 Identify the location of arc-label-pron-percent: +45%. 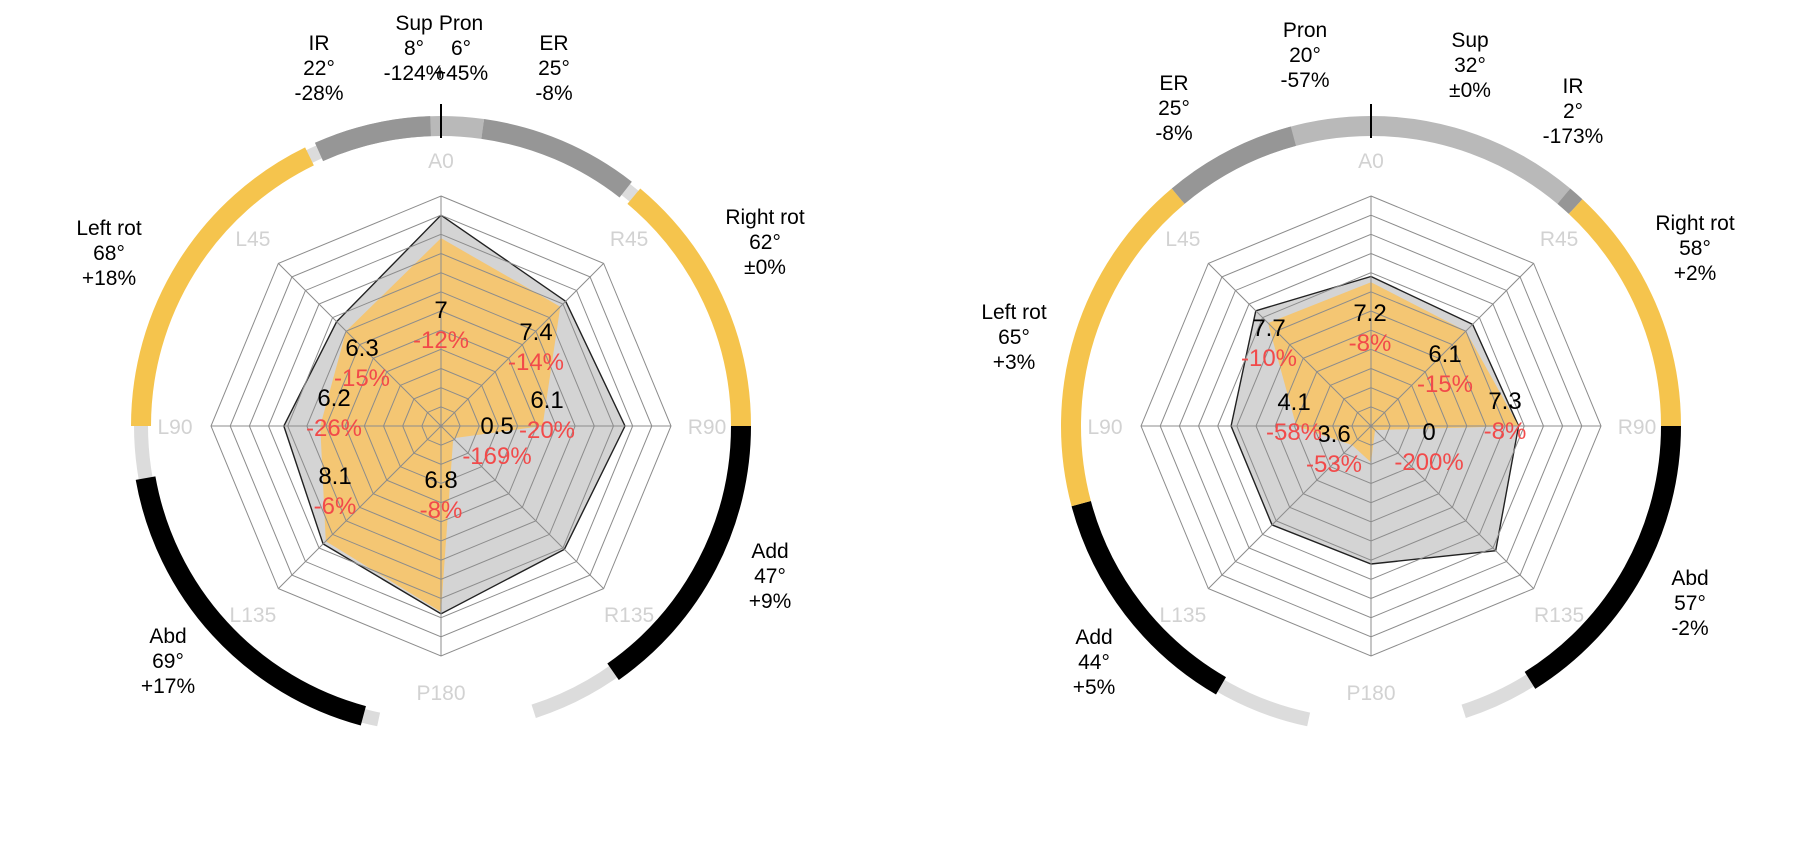
(461, 73).